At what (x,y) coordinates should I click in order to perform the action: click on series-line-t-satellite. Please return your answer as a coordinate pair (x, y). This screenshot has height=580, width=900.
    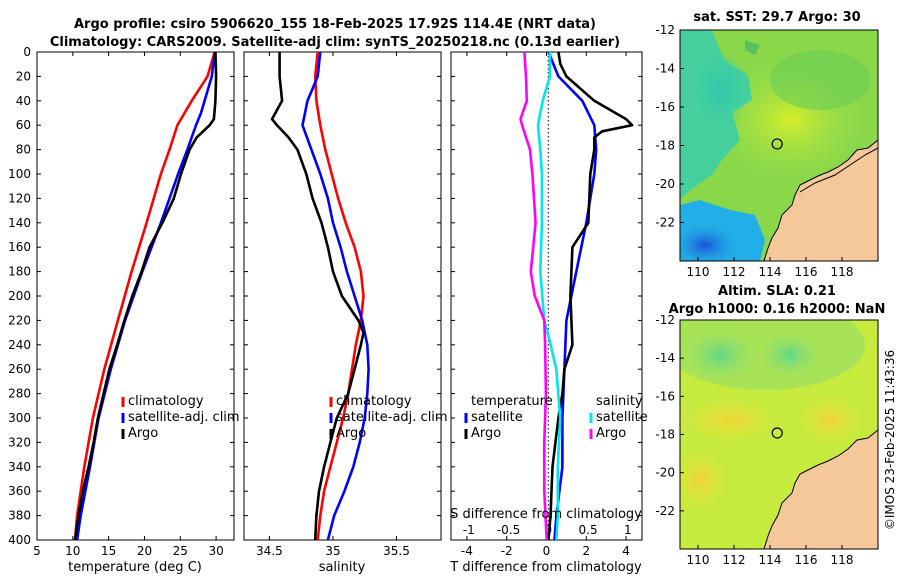
    Looking at the image, I should click on (572, 296).